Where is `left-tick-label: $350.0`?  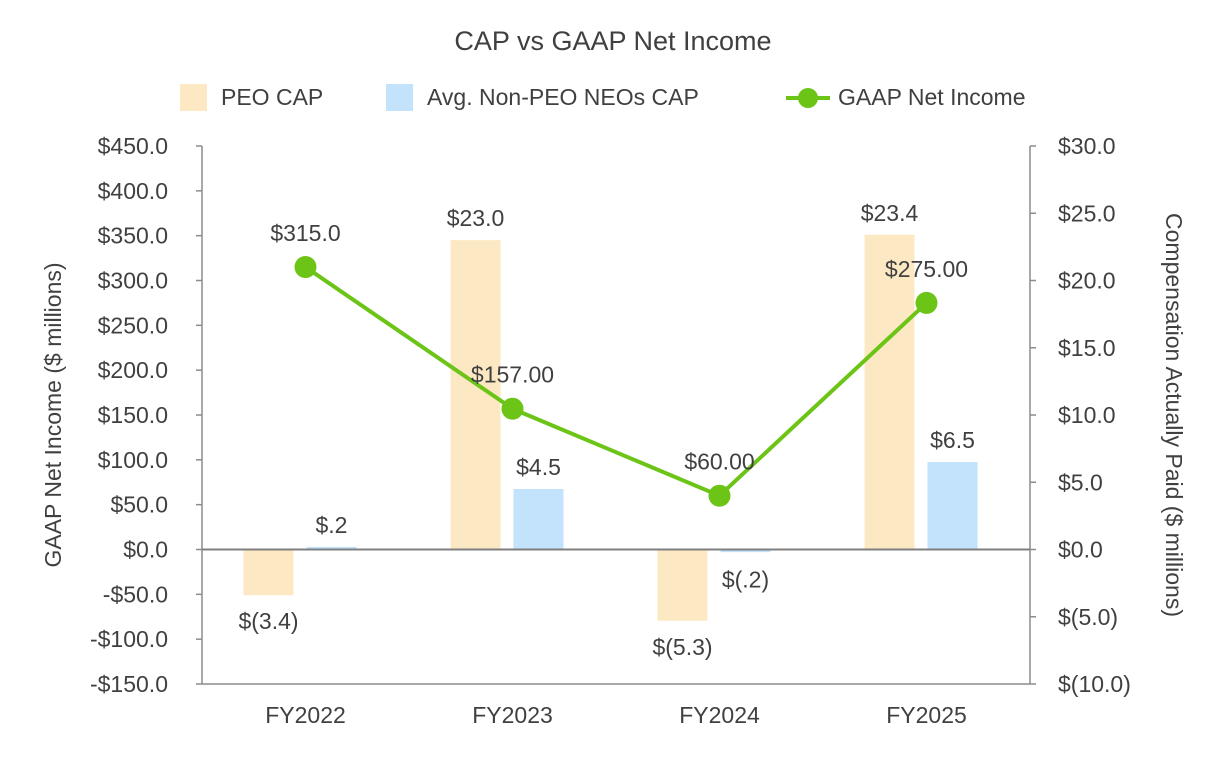 left-tick-label: $350.0 is located at coordinates (133, 236).